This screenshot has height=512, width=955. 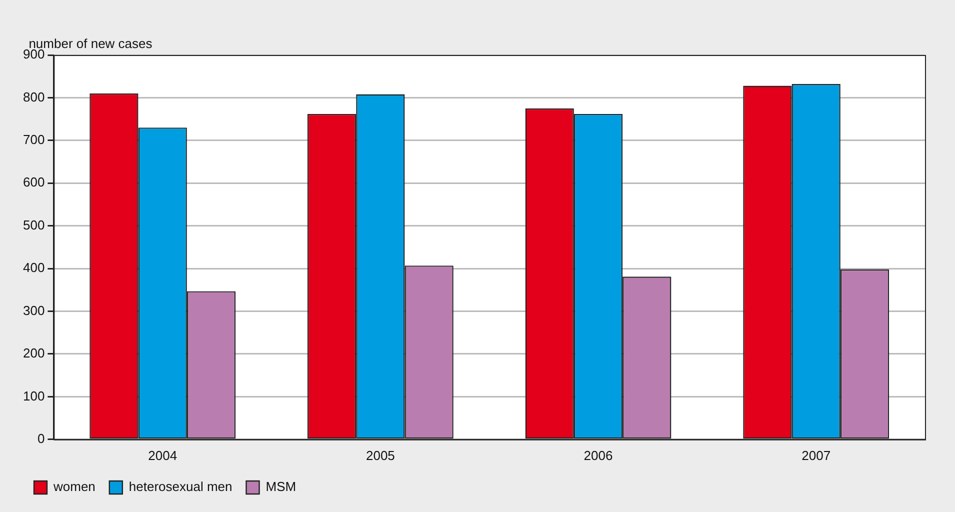 What do you see at coordinates (281, 486) in the screenshot?
I see `legend-label: MSM` at bounding box center [281, 486].